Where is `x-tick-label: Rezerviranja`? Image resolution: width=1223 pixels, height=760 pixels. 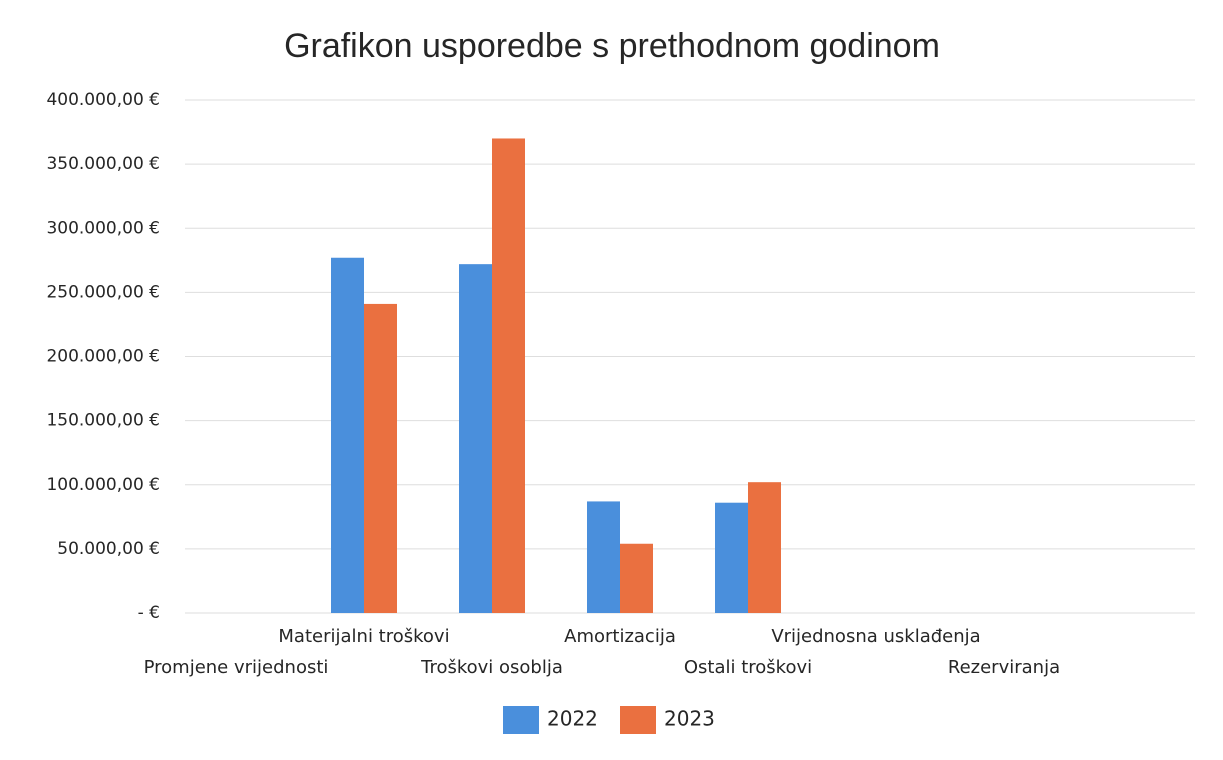
x-tick-label: Rezerviranja is located at coordinates (1004, 667).